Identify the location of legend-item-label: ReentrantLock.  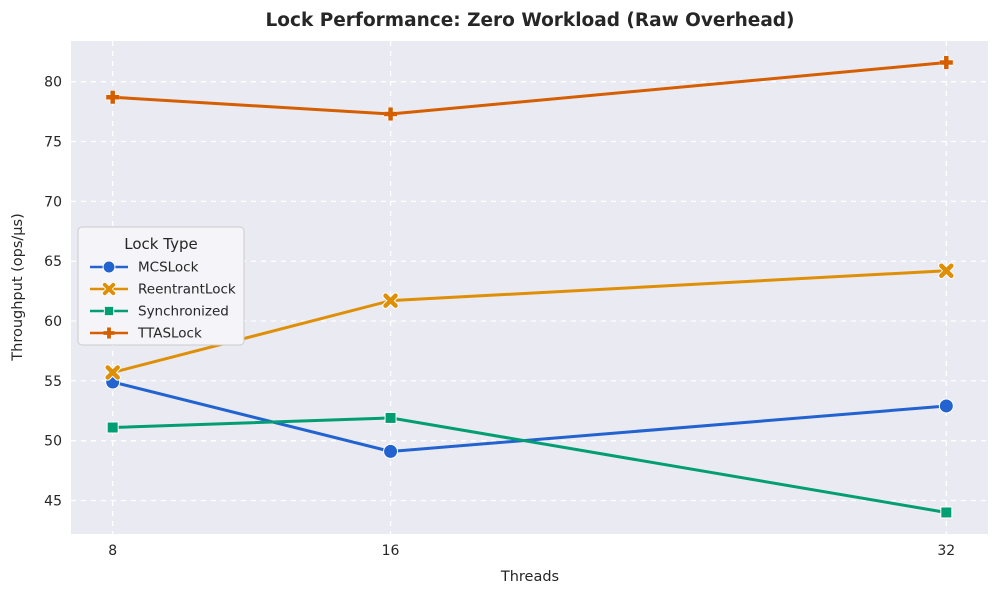
(187, 290).